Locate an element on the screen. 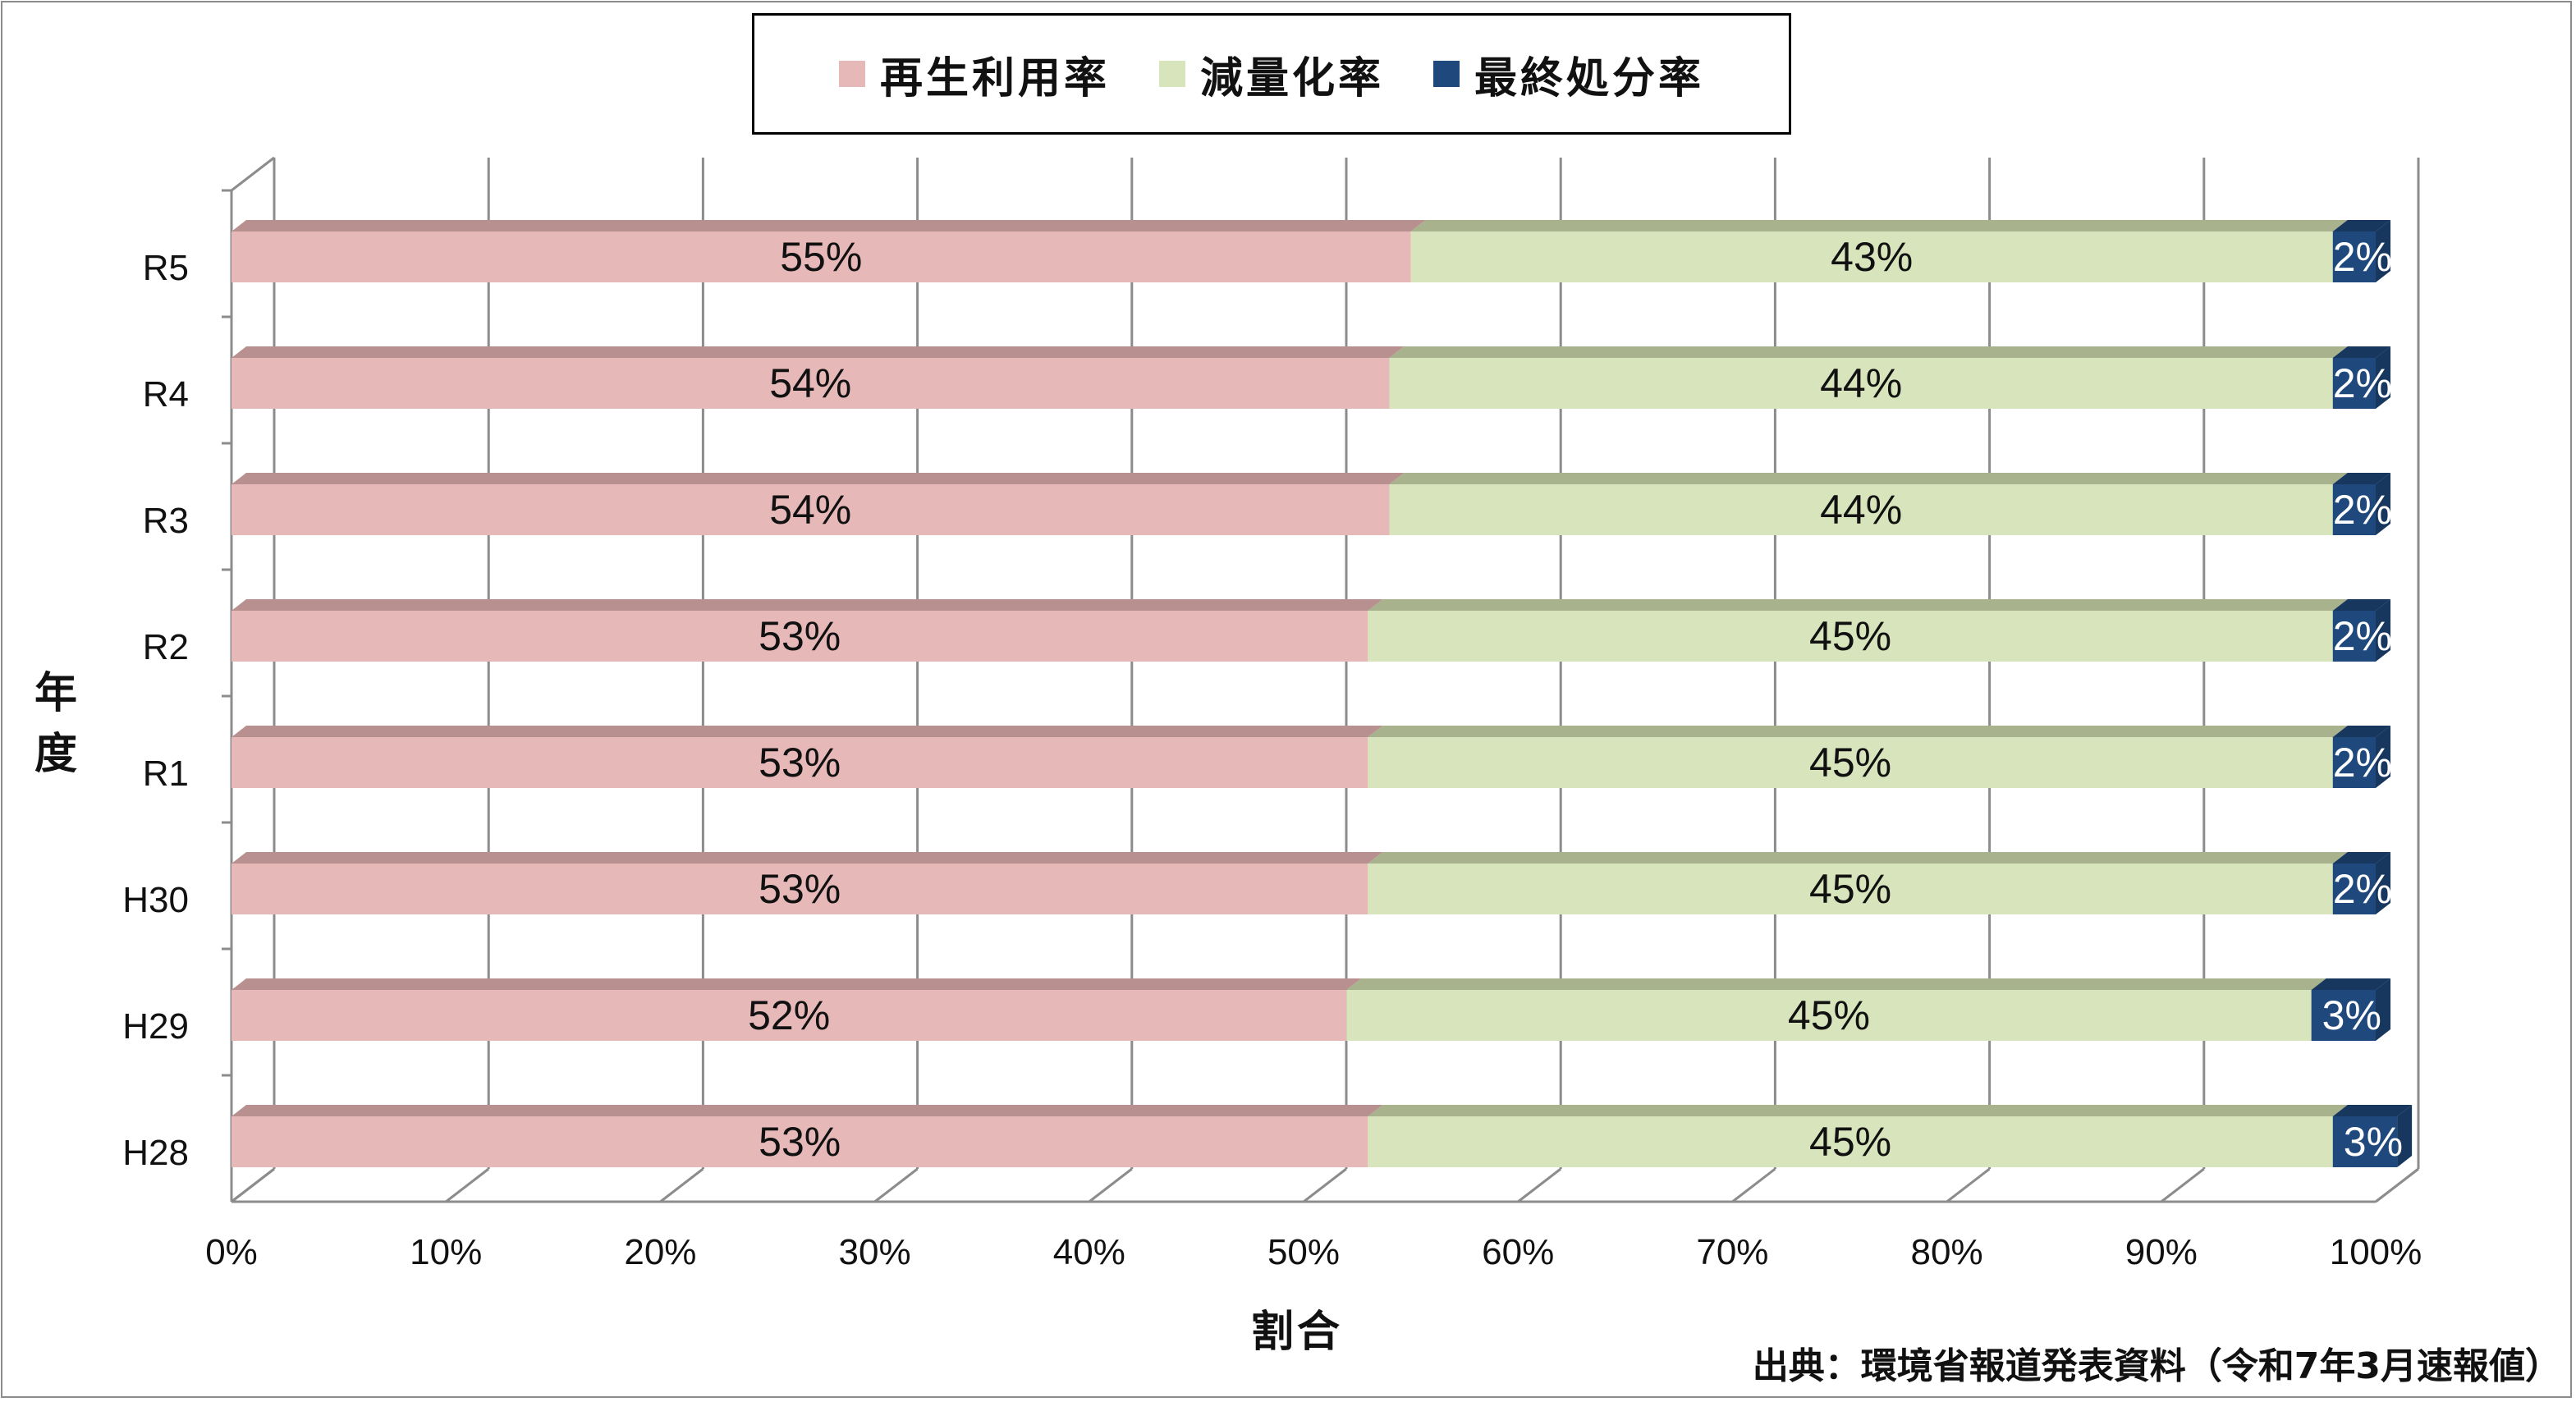 The image size is (2576, 1402). x-tick-label: 20% is located at coordinates (660, 1252).